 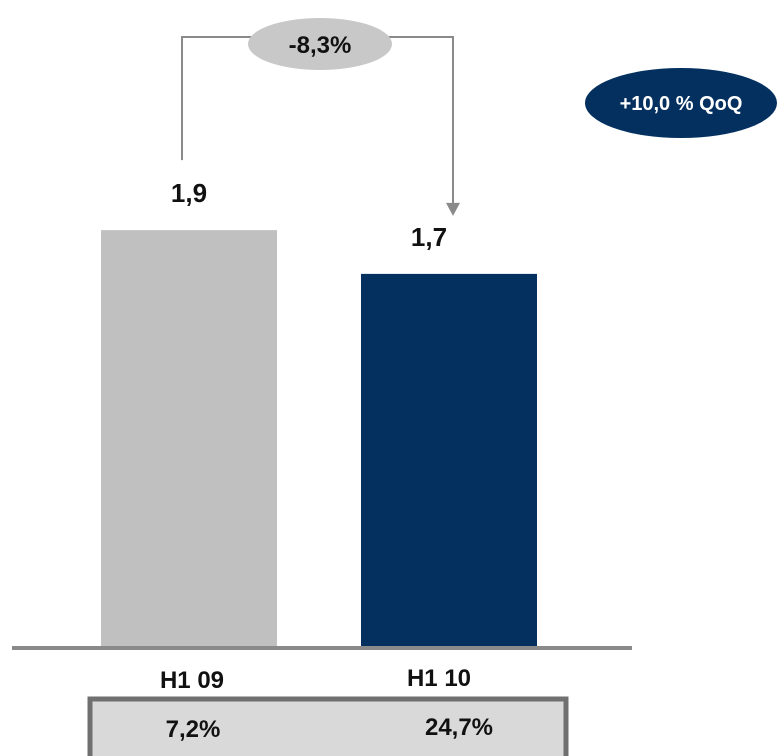 I want to click on footer-box-frame, so click(x=328, y=726).